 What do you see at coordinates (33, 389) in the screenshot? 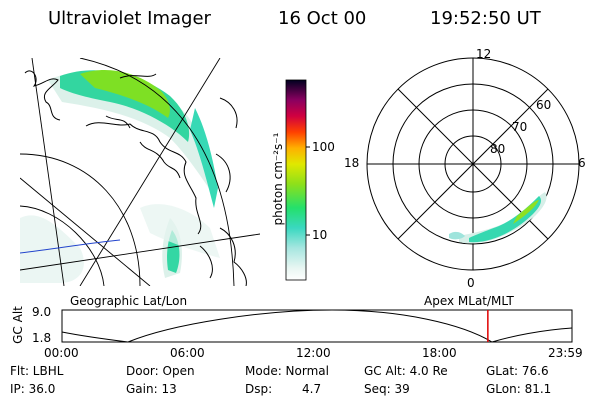
I see `ip-info: IP: 36.0` at bounding box center [33, 389].